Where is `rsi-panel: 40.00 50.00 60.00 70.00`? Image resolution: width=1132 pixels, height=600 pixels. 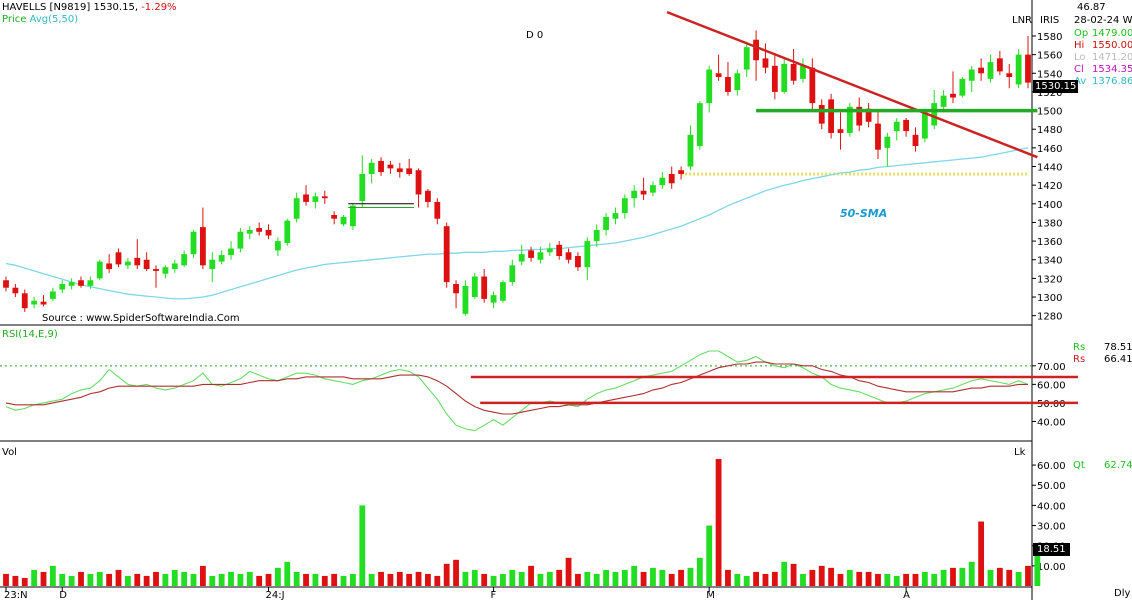 rsi-panel: 40.00 50.00 60.00 70.00 is located at coordinates (539, 391).